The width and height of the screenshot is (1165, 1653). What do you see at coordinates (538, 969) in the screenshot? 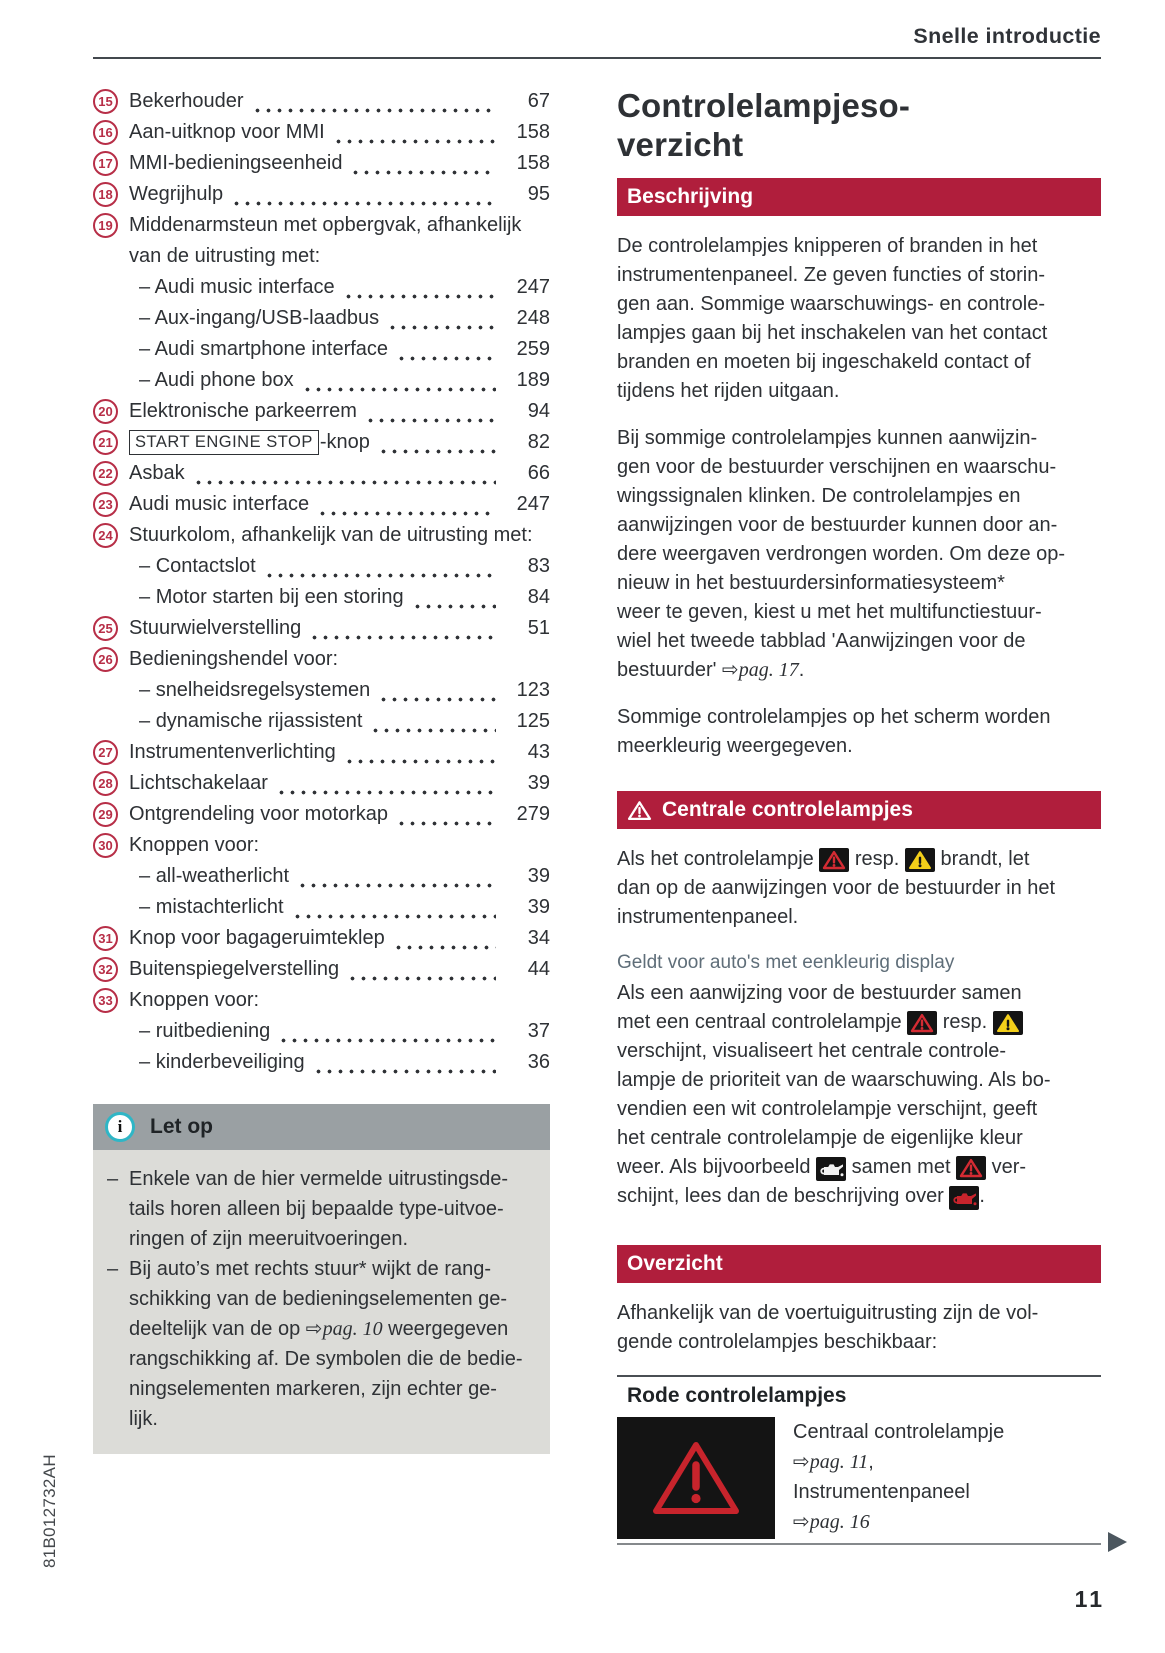
I see `item-page-number: 44` at bounding box center [538, 969].